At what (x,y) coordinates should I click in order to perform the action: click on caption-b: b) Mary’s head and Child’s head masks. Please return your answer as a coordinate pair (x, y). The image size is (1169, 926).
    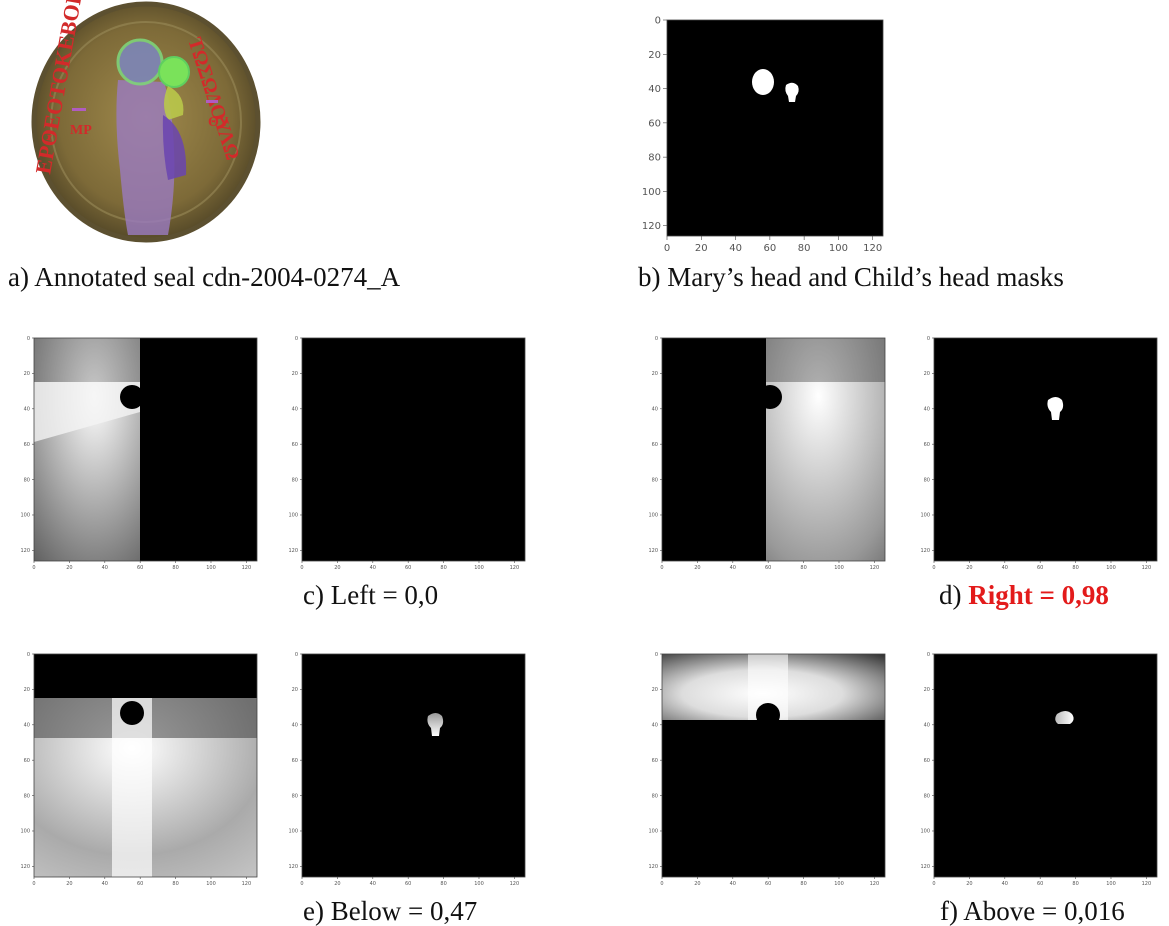
    Looking at the image, I should click on (851, 277).